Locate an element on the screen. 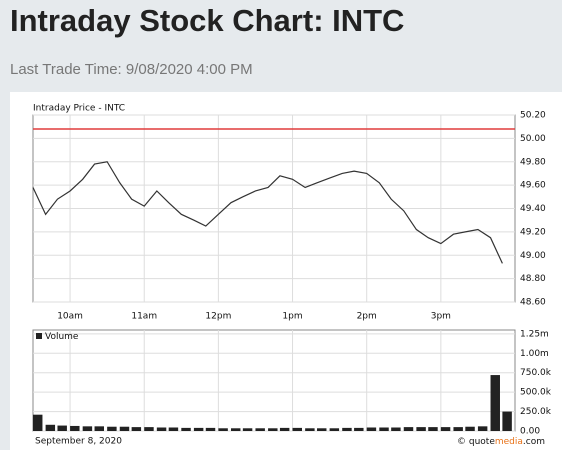  y-tick-label: 48.80 is located at coordinates (533, 279).